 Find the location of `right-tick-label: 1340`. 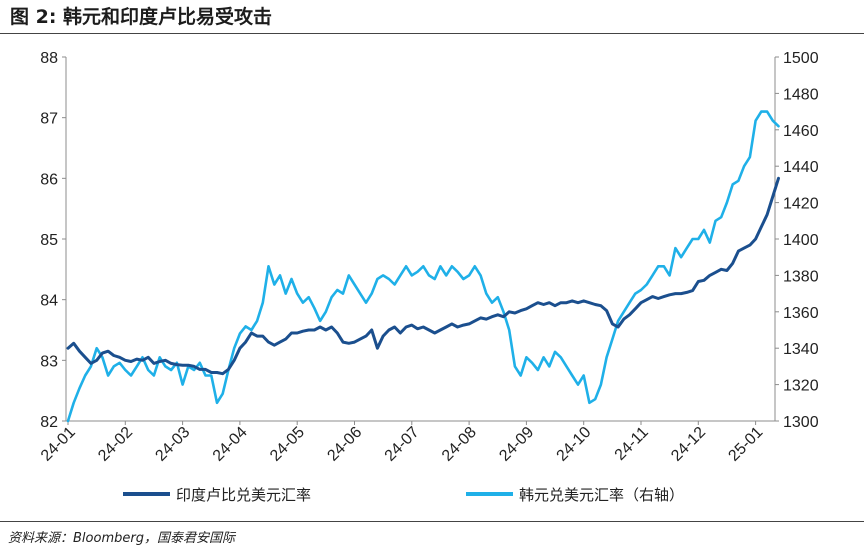

right-tick-label: 1340 is located at coordinates (801, 349).